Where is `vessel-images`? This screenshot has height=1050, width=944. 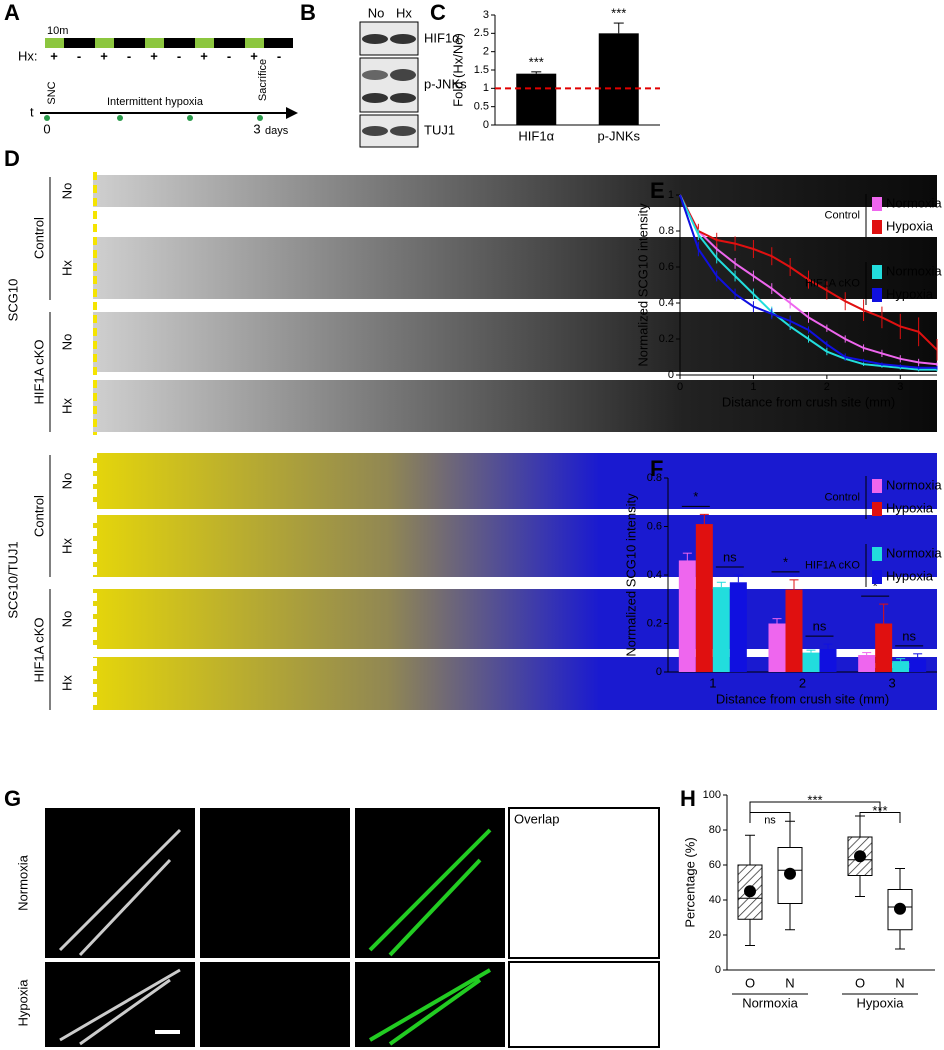
vessel-images is located at coordinates (352, 927).